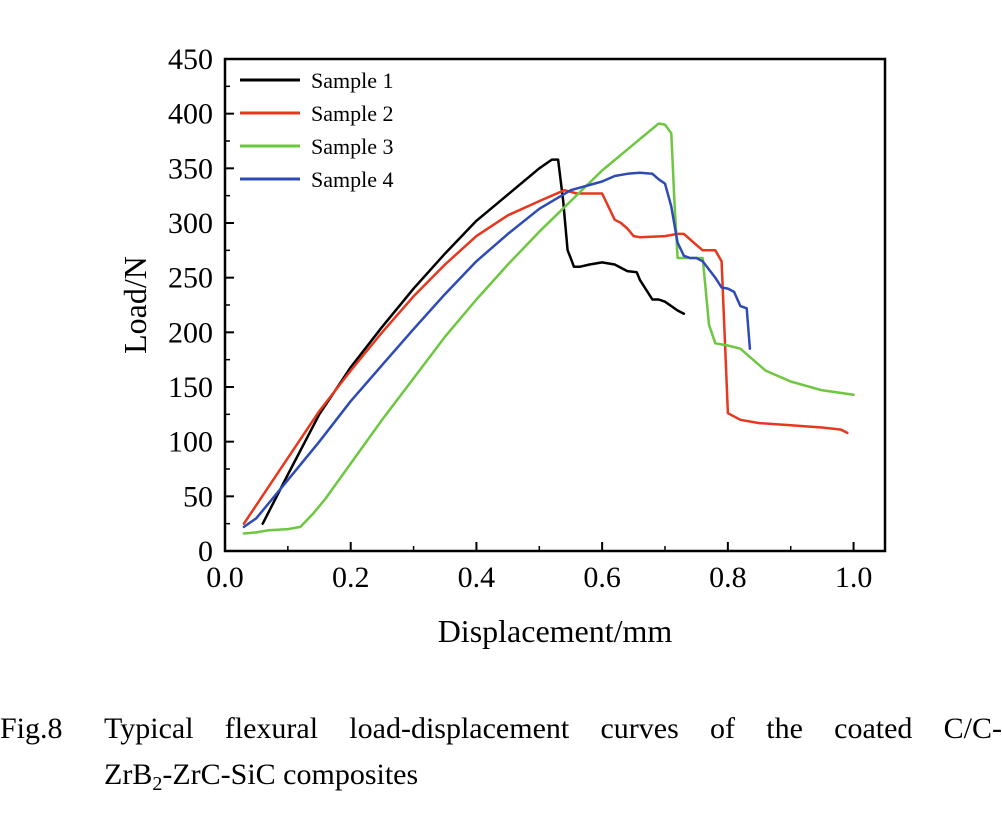  Describe the element at coordinates (225, 577) in the screenshot. I see `x-tick-label: 0.0` at that location.